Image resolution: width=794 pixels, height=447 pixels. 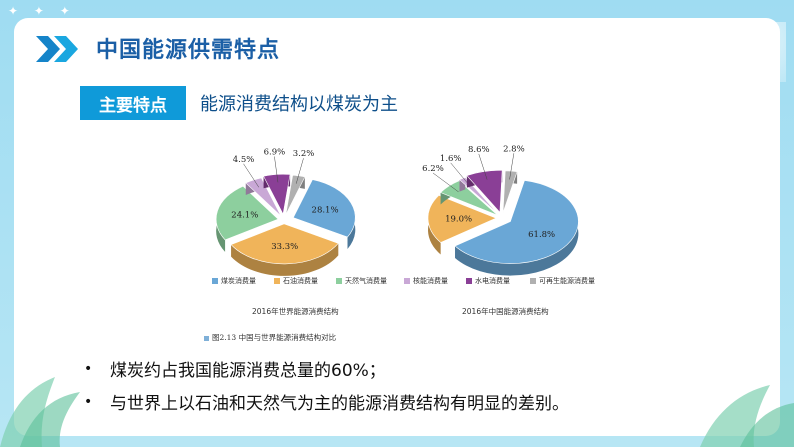 I want to click on pie-data-label: 2.8%, so click(x=514, y=149).